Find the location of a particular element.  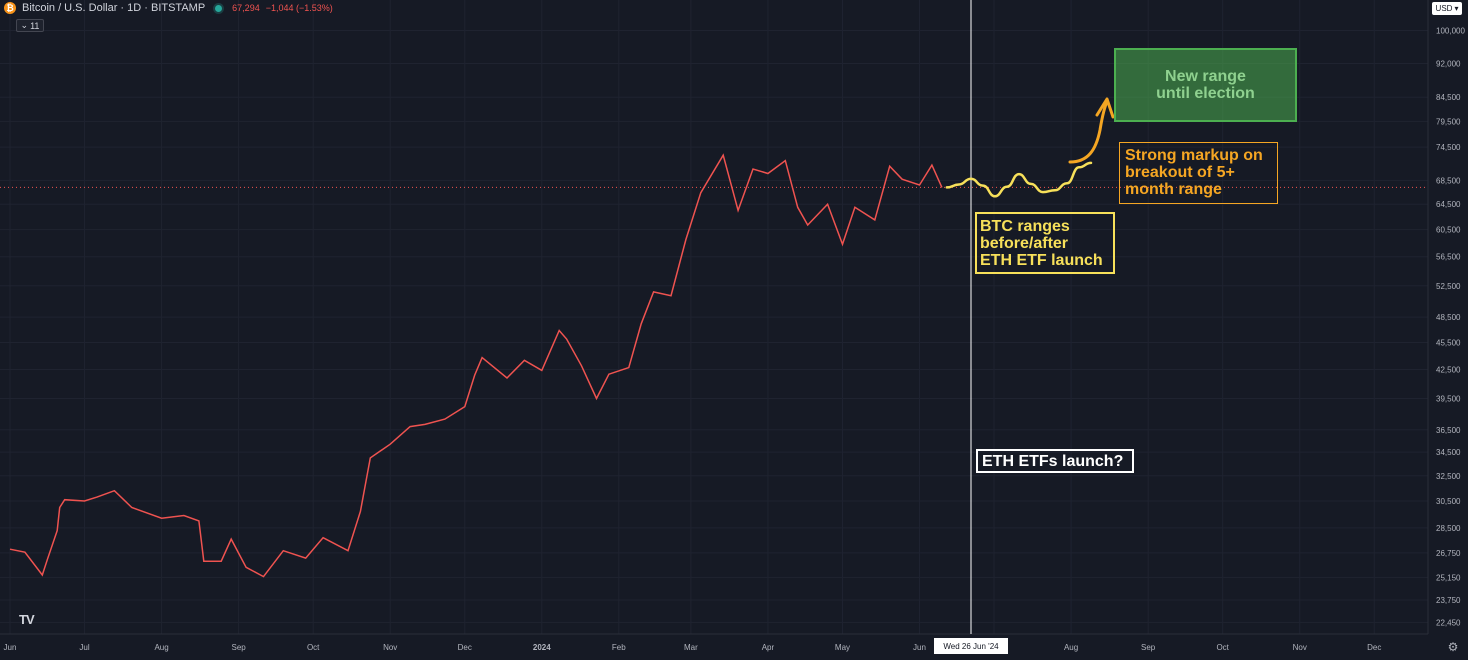

btc-ranges-note: BTC ranges before/after ETH ETF launch is located at coordinates (1045, 243).